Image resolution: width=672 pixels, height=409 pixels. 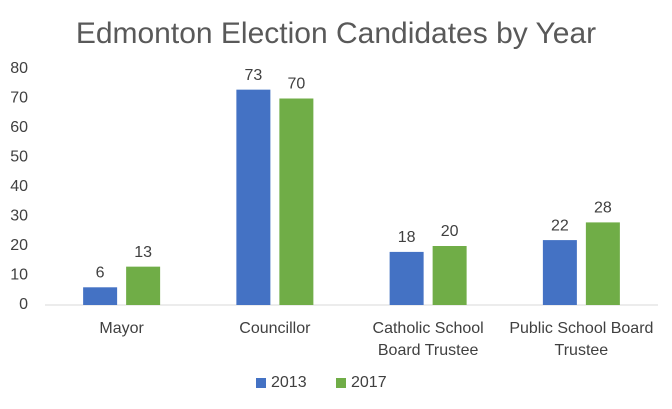 I want to click on data-label: 22, so click(x=560, y=225).